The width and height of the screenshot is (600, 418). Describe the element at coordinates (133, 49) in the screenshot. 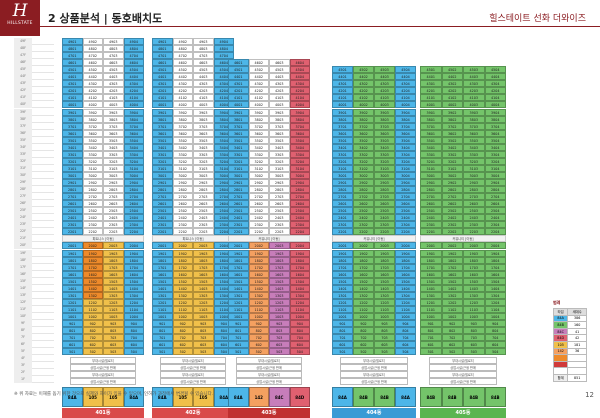

I see `unit-cell: 4804` at that location.